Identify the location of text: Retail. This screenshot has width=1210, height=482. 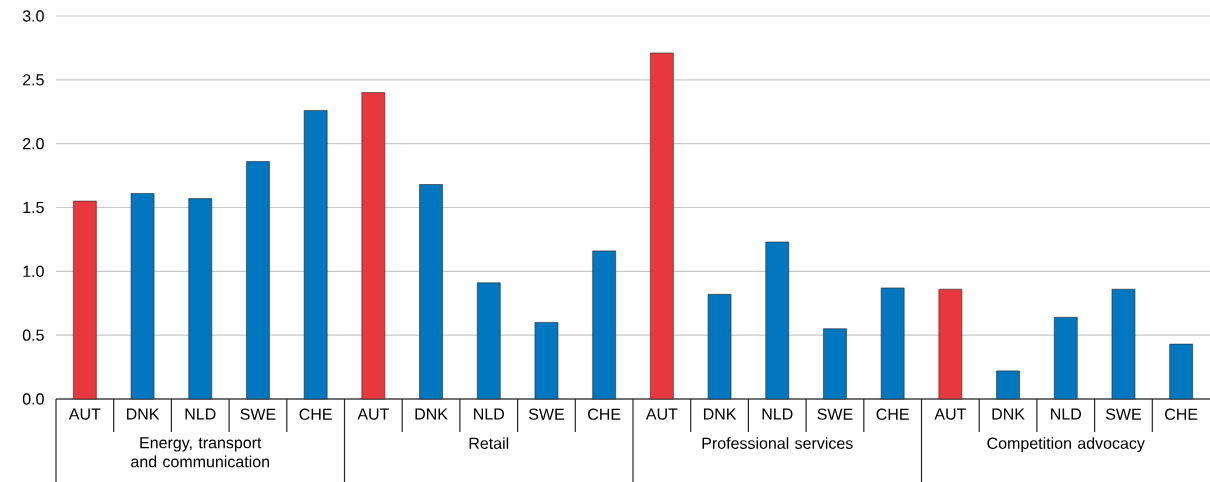
(489, 443).